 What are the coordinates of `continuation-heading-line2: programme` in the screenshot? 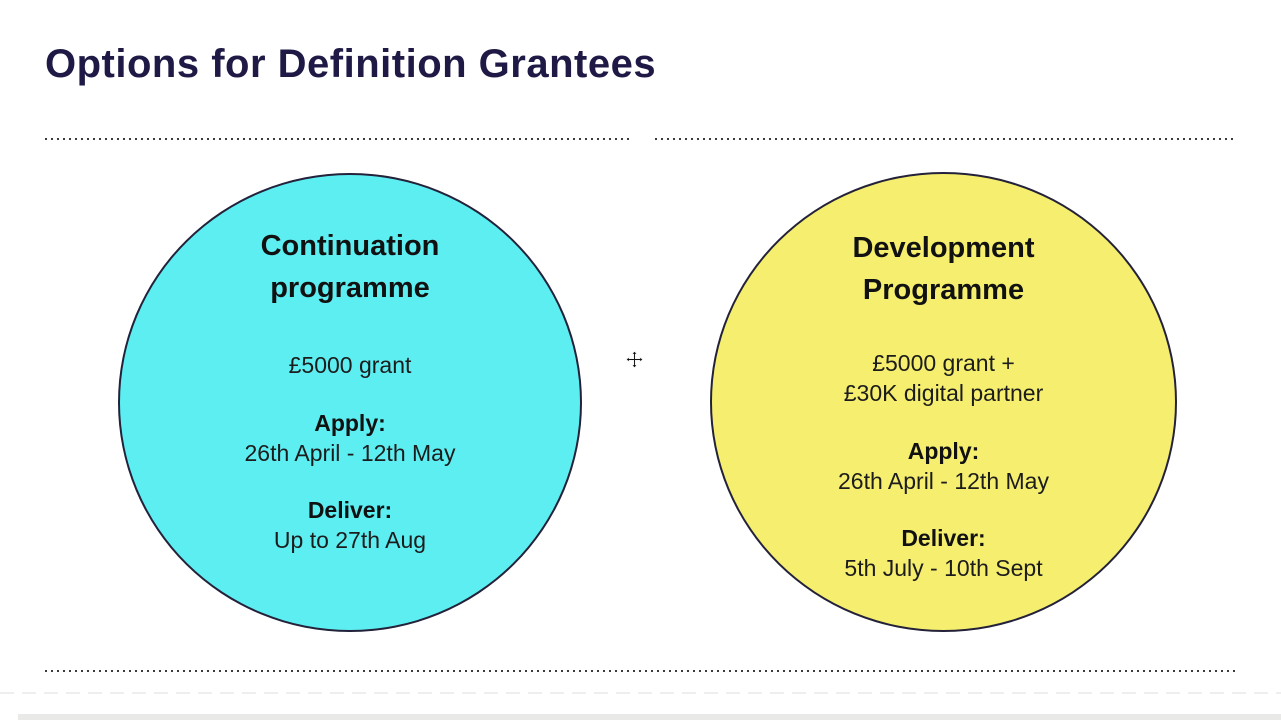 It's located at (350, 288).